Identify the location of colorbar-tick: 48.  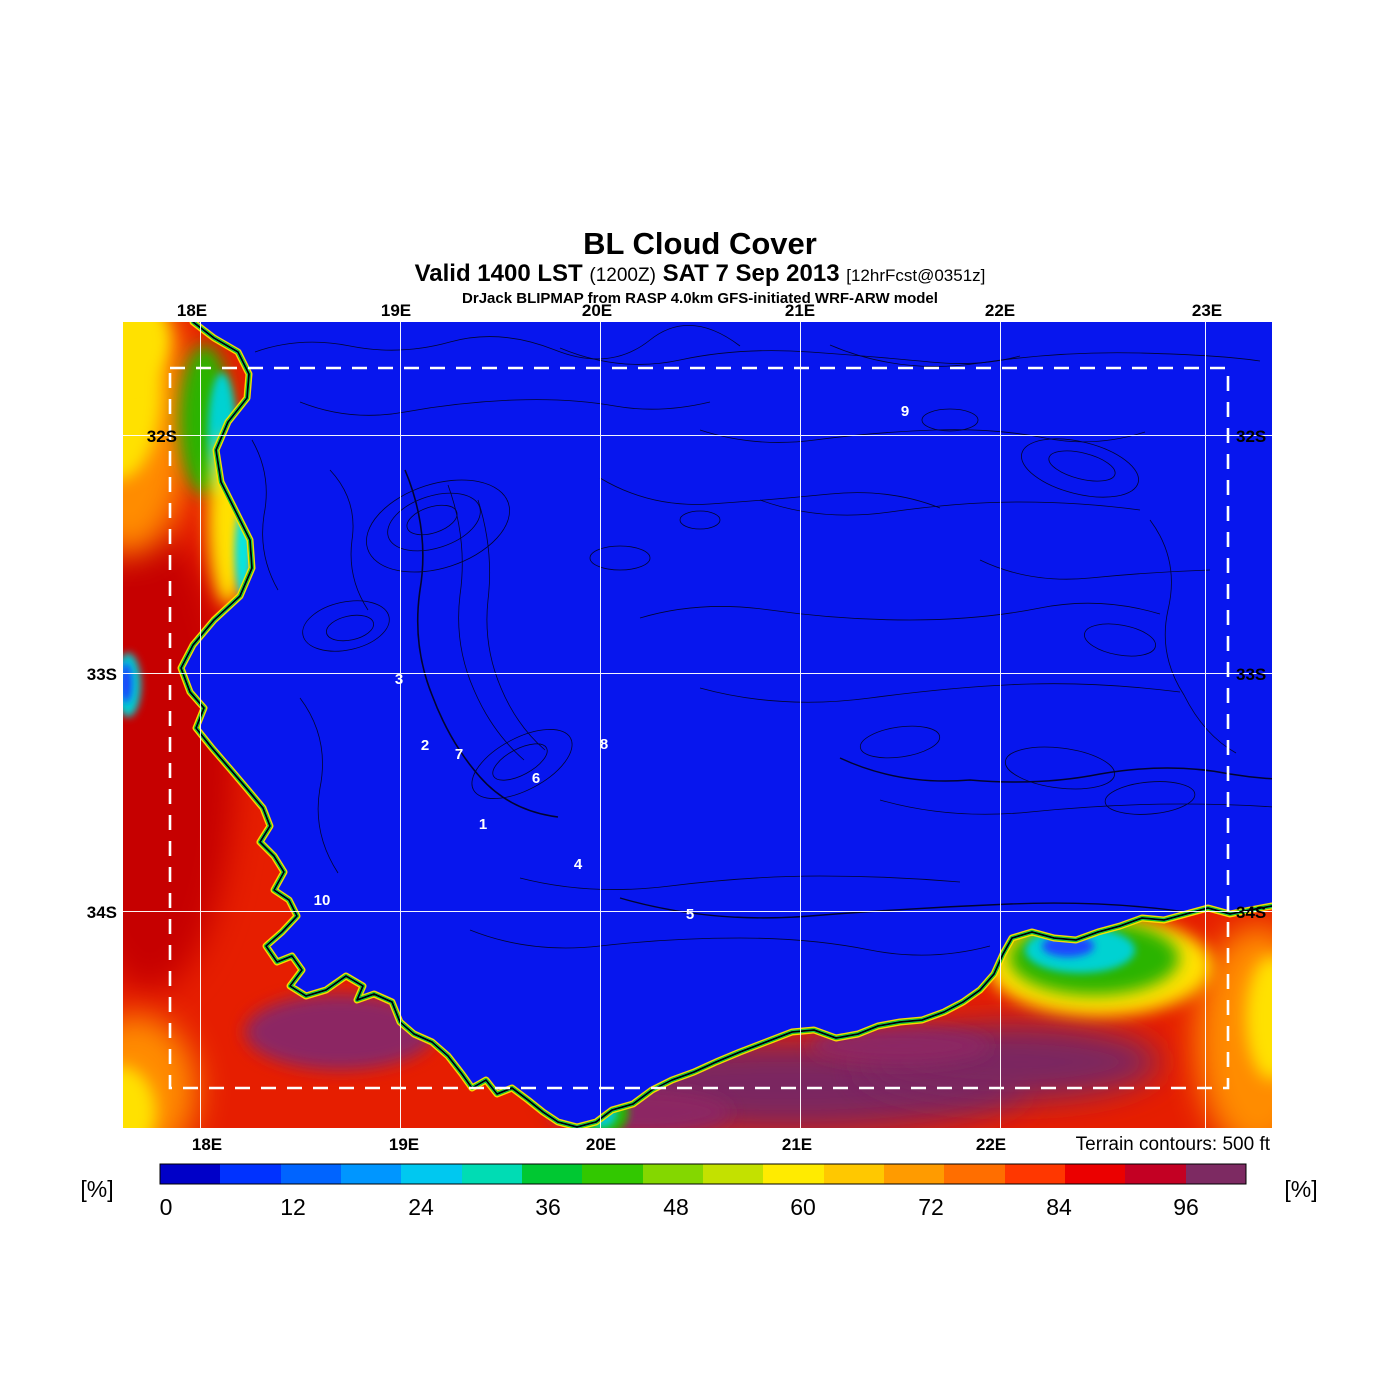
(676, 1207).